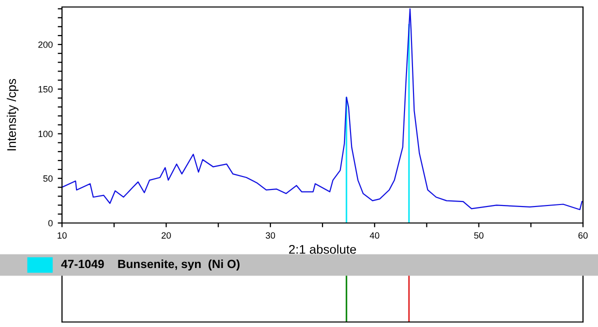 The width and height of the screenshot is (598, 327). I want to click on y-tick-label: 0, so click(50, 223).